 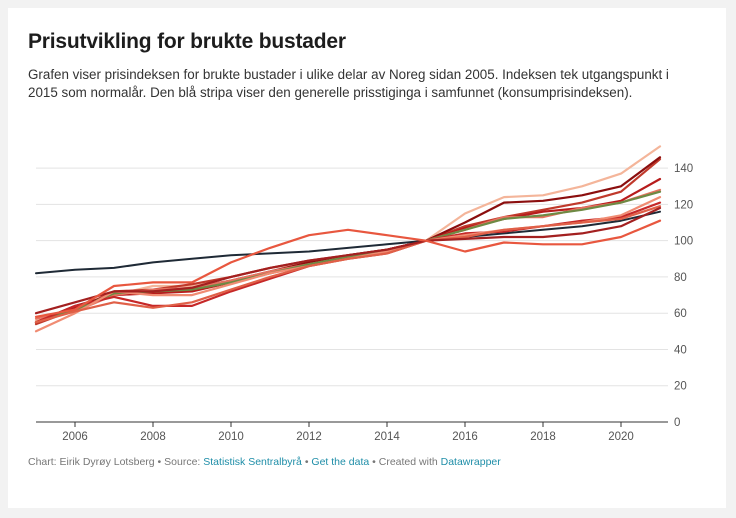 What do you see at coordinates (621, 437) in the screenshot?
I see `x-tick-label: 2020` at bounding box center [621, 437].